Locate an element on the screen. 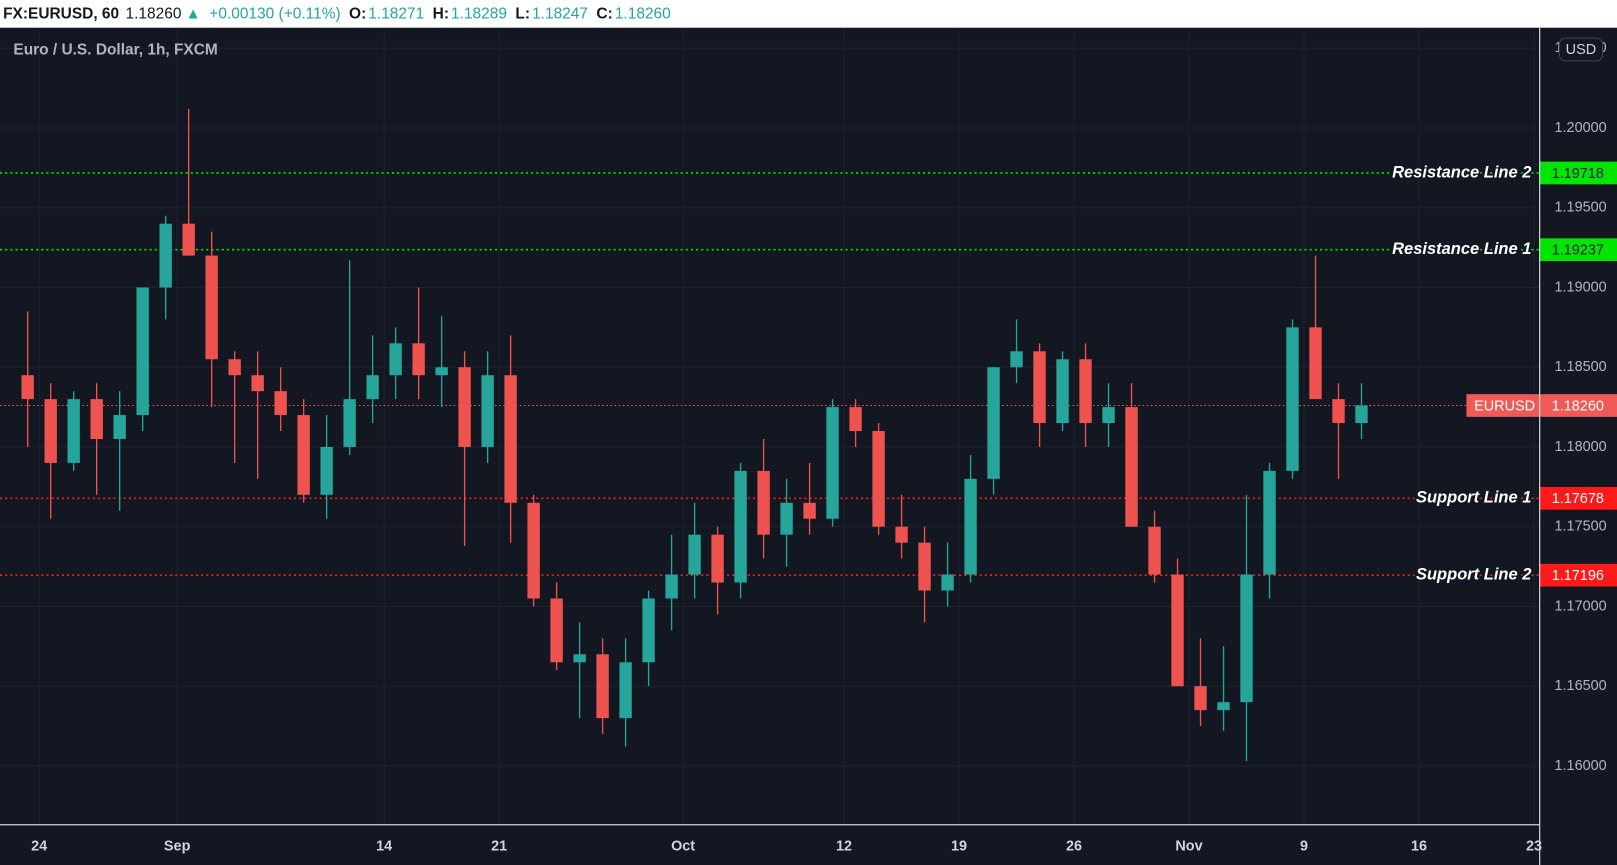 The width and height of the screenshot is (1617, 865). x-tick-label: 16 is located at coordinates (1419, 846).